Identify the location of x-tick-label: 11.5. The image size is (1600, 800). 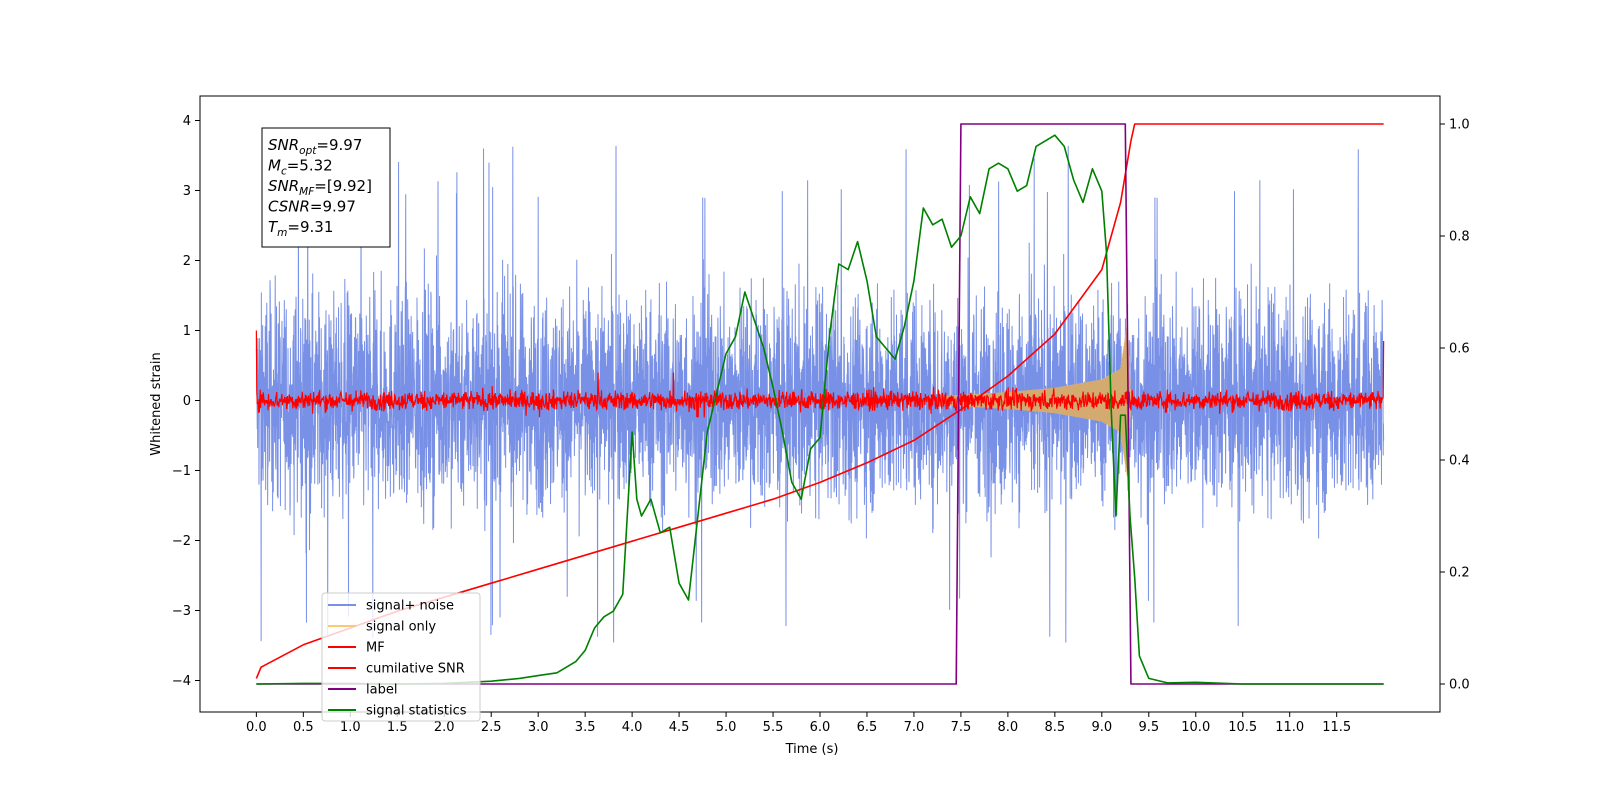
(1336, 727).